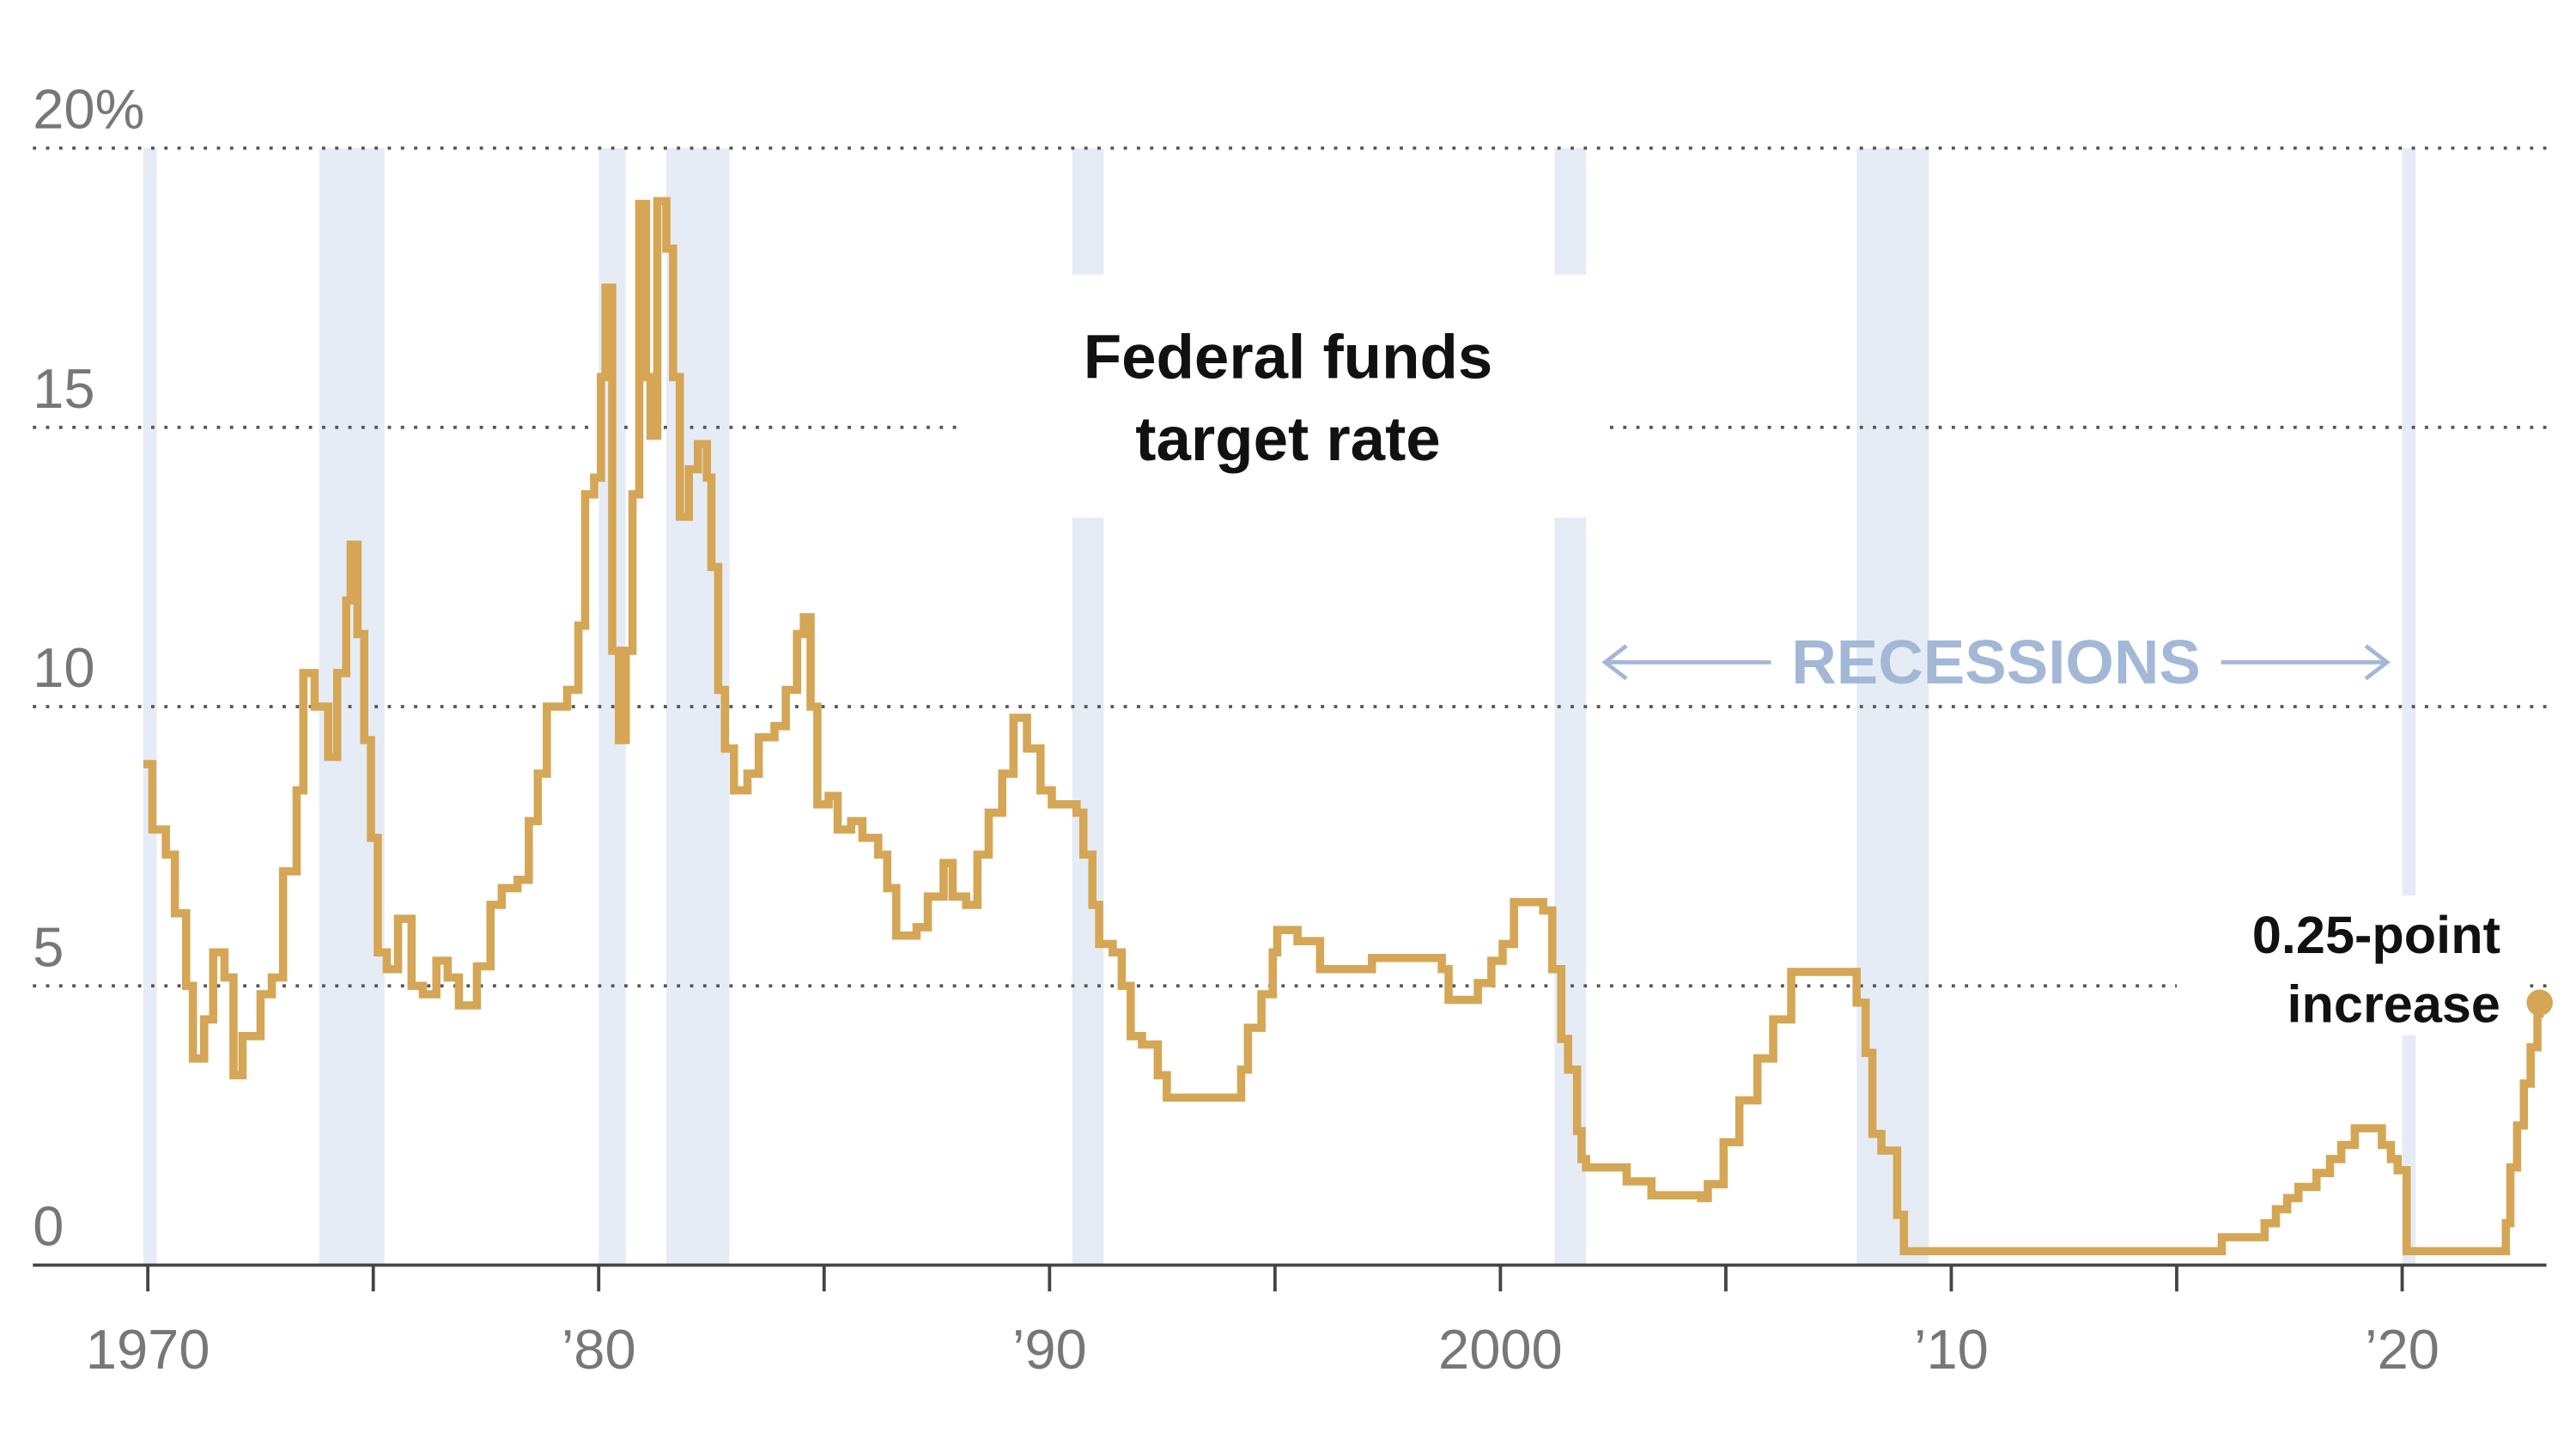 This screenshot has height=1451, width=2576. I want to click on x-tick-label: ’10, so click(1952, 1349).